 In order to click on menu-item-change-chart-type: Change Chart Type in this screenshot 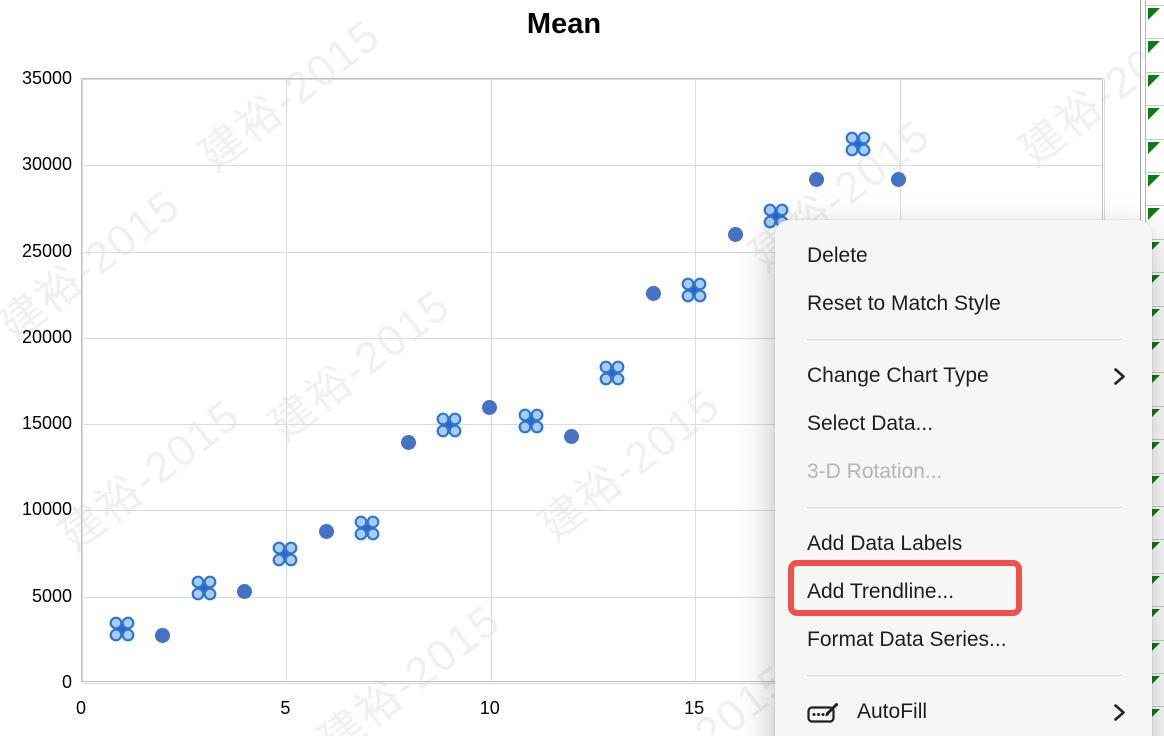, I will do `click(963, 376)`.